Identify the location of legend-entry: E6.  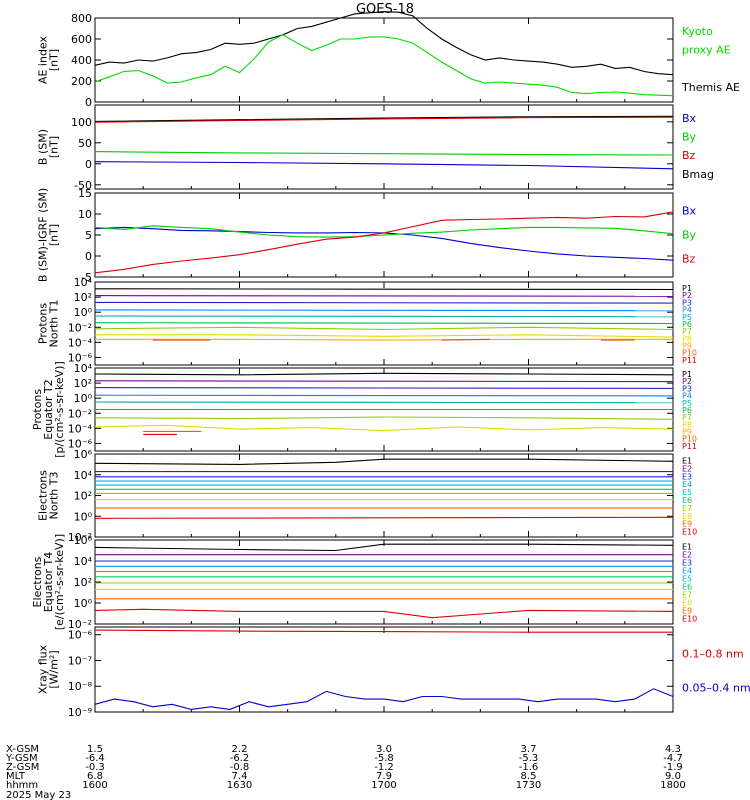
(687, 500).